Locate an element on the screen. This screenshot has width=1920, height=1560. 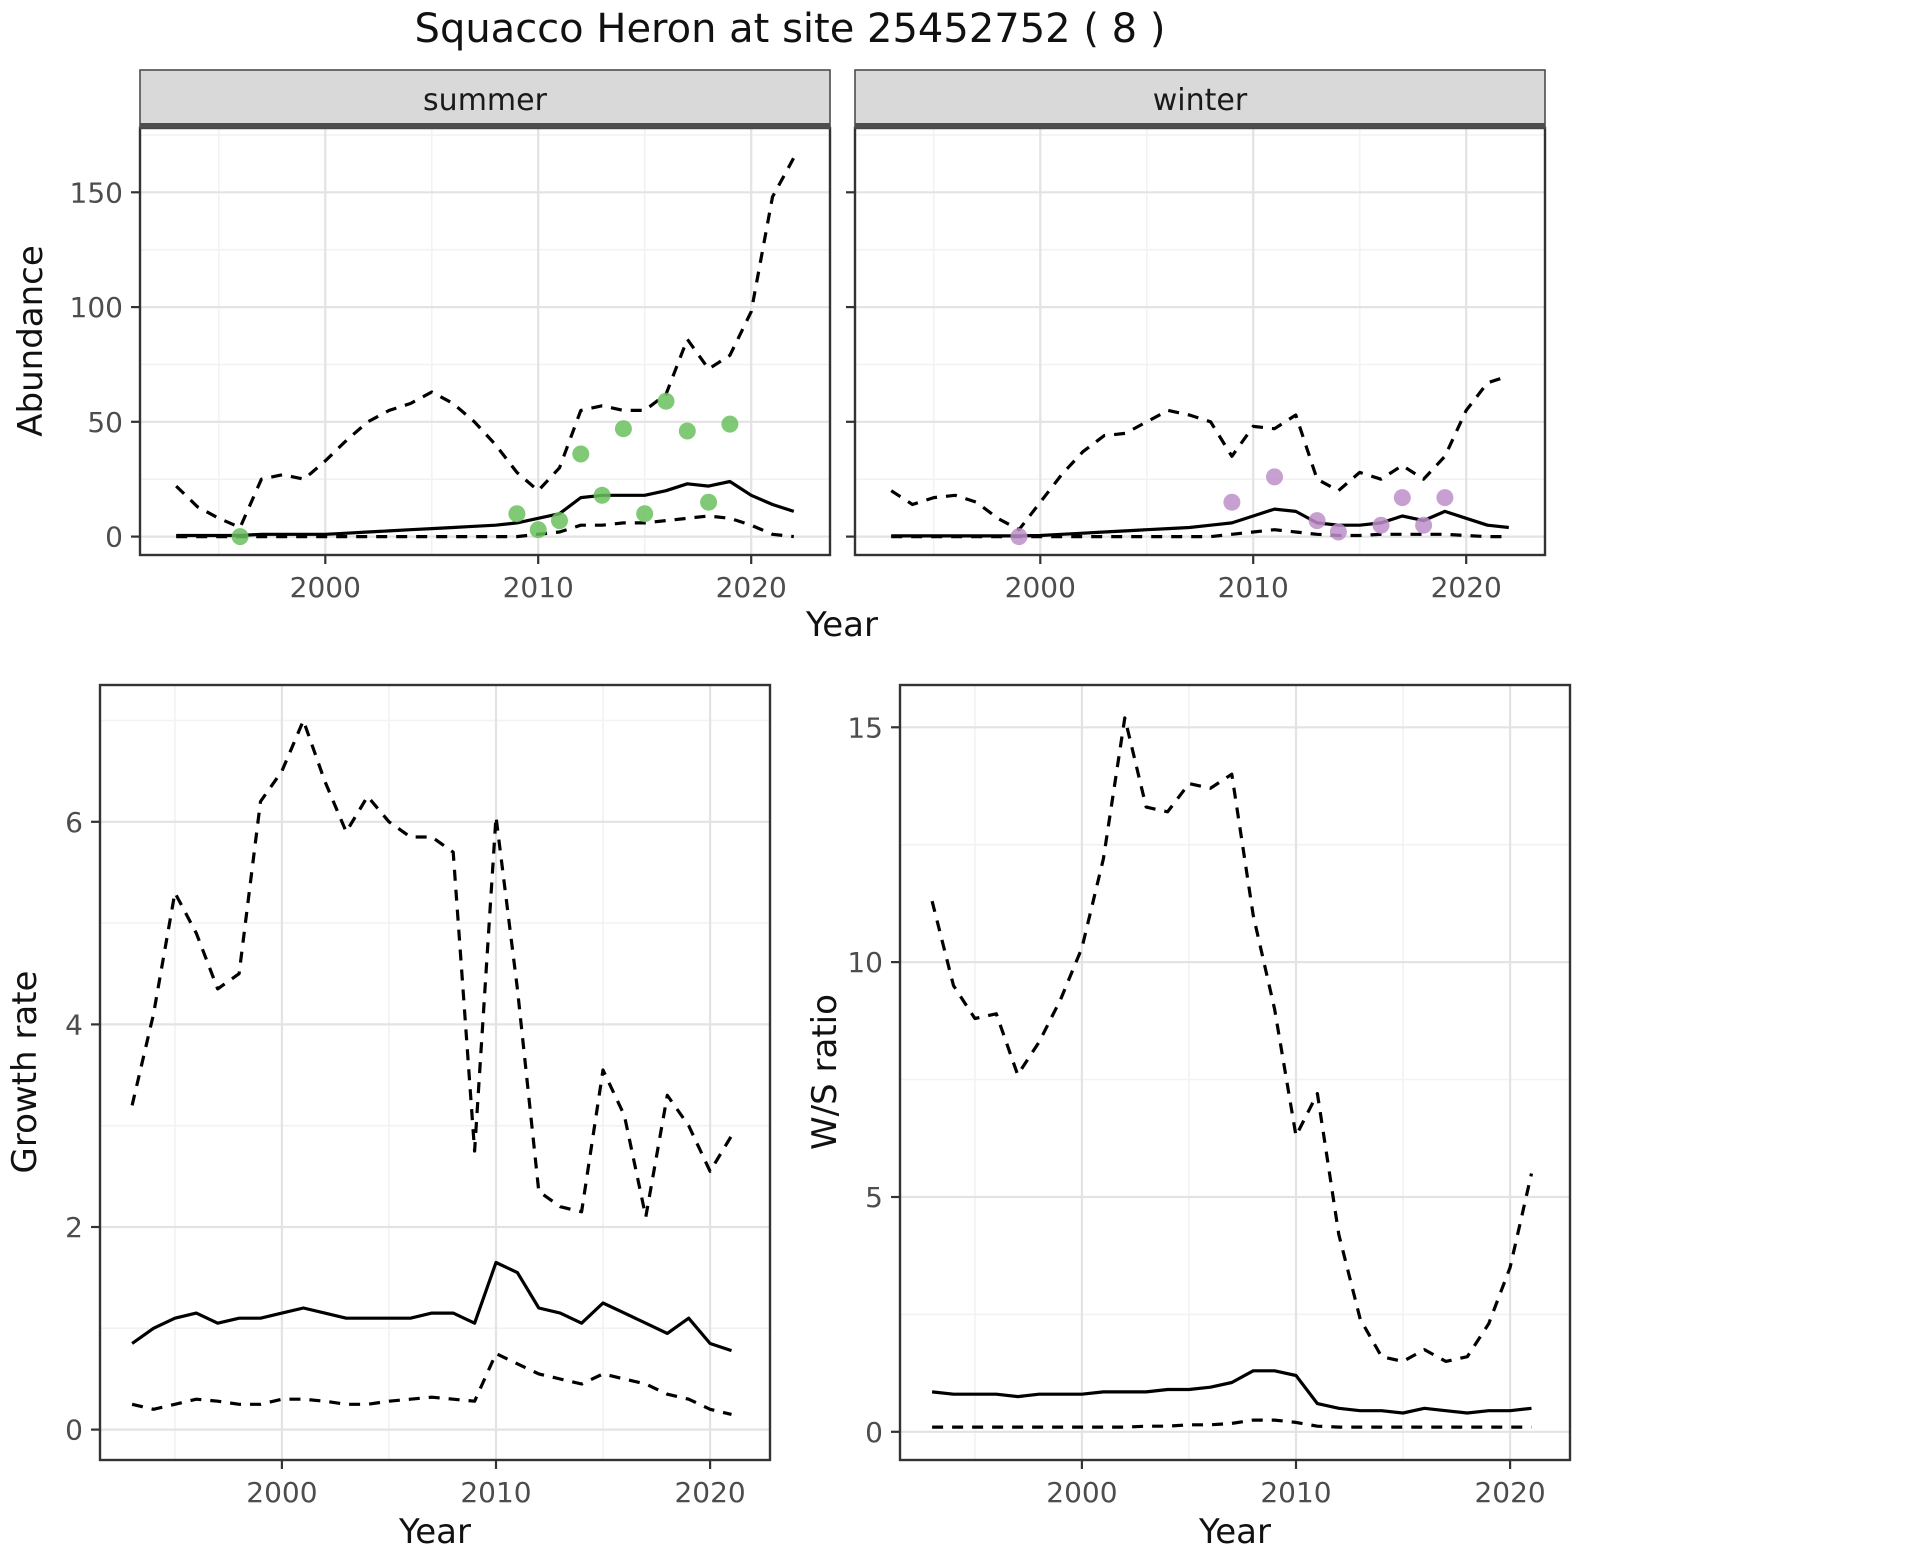
facet-strip-summer is located at coordinates (485, 99).